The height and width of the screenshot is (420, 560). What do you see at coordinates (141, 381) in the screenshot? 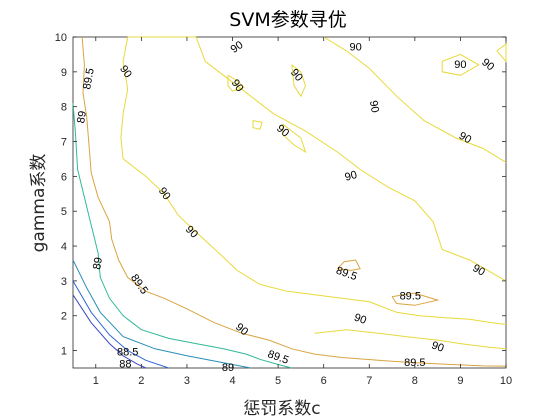
I see `x-tick-label: 2` at bounding box center [141, 381].